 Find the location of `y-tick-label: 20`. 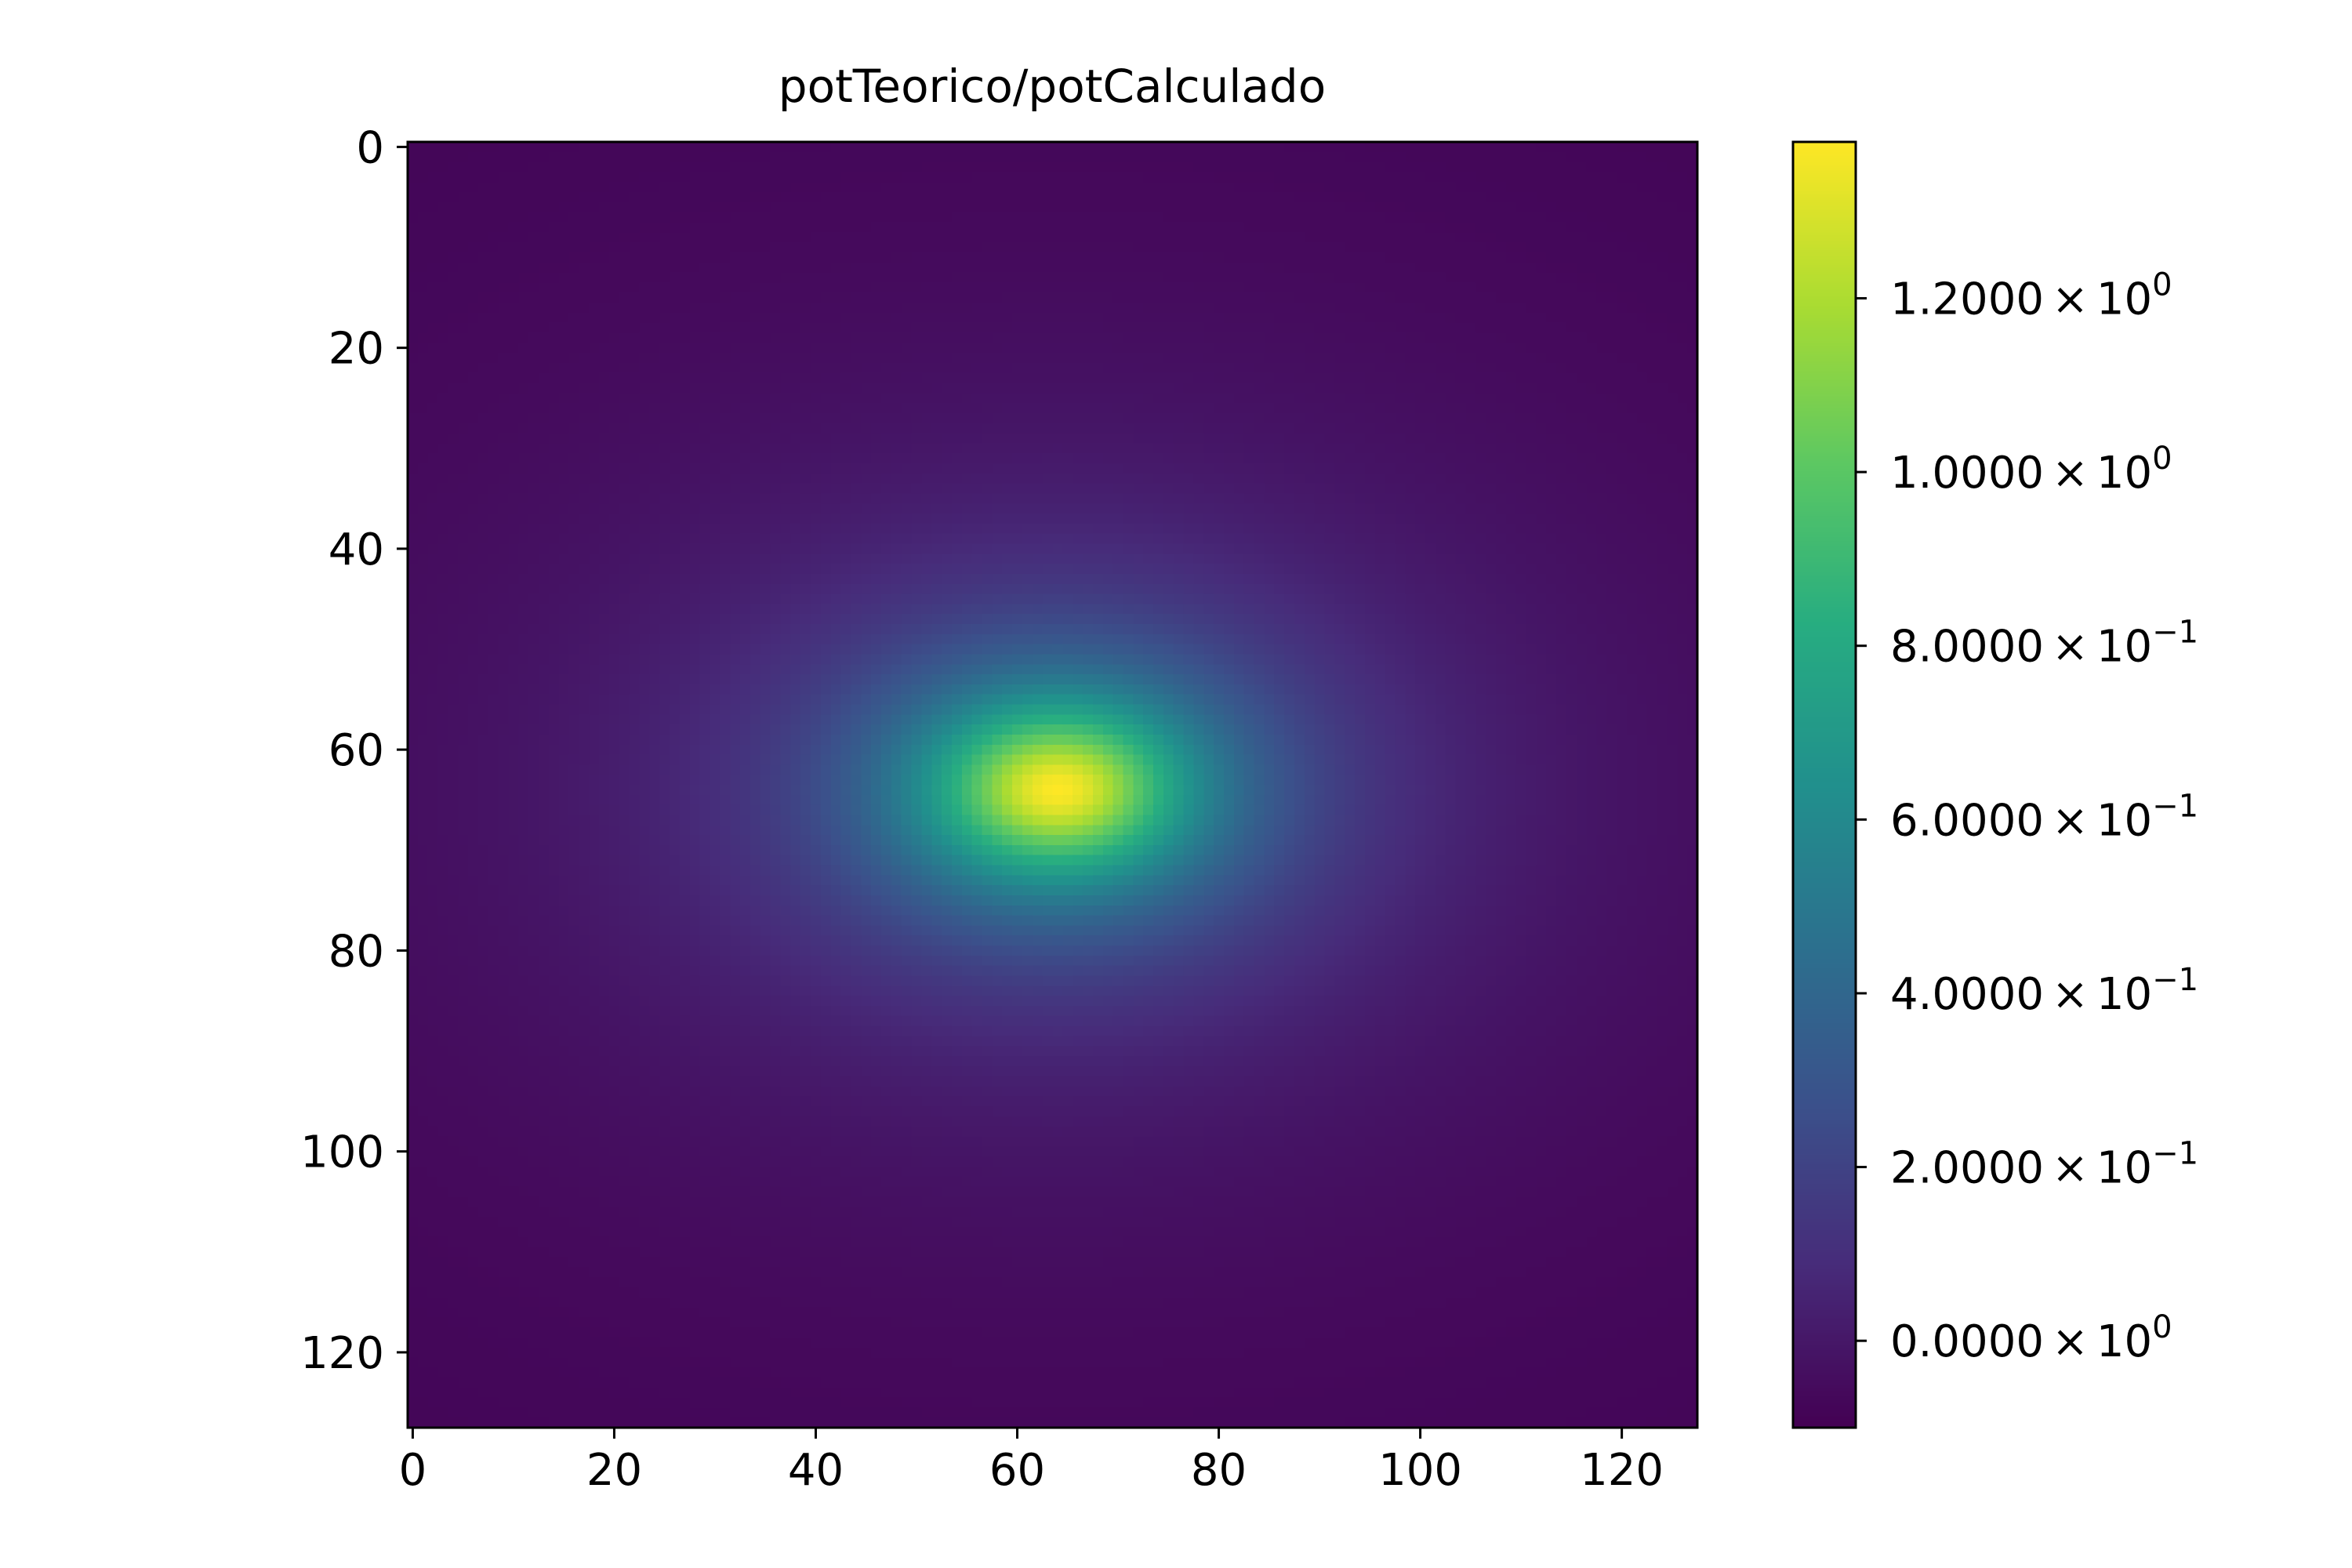

y-tick-label: 20 is located at coordinates (356, 349).